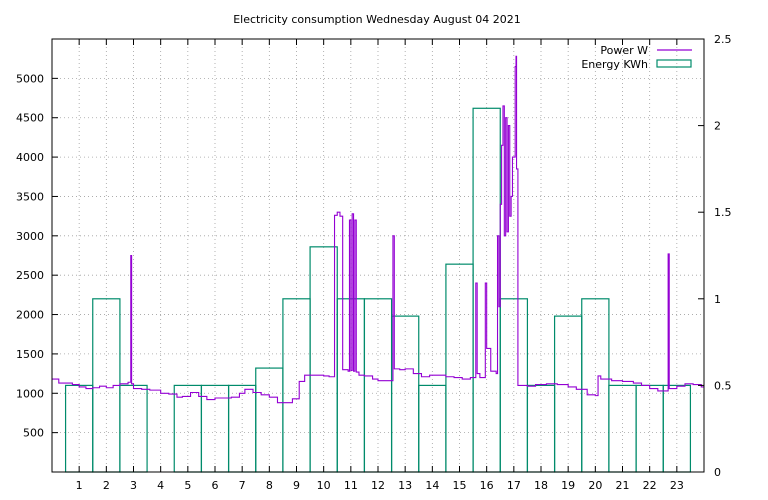 Image resolution: width=768 pixels, height=500 pixels. Describe the element at coordinates (717, 126) in the screenshot. I see `y-tick-label-right: 2` at that location.